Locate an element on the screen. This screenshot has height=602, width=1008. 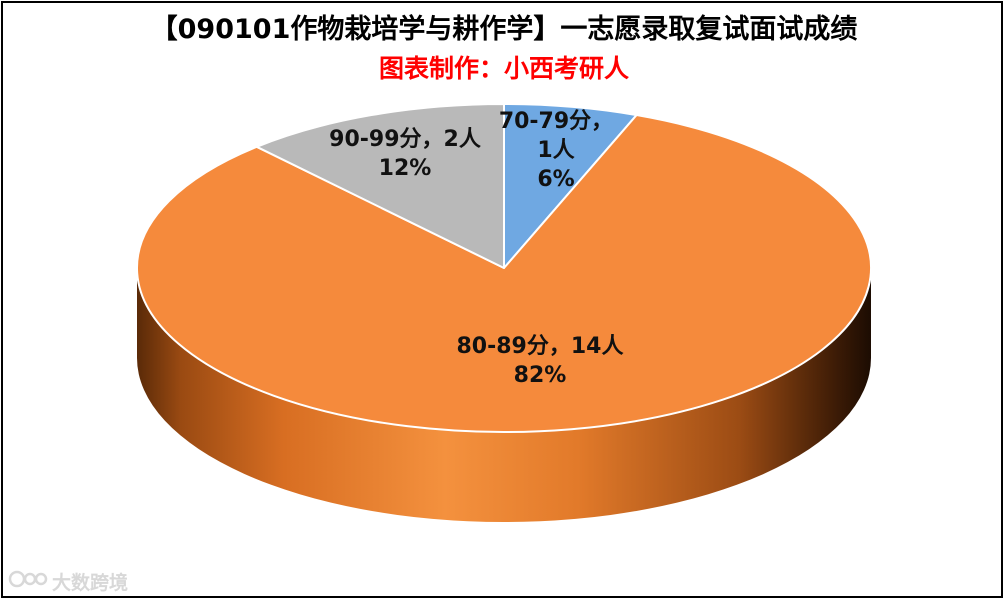
watermark-text: 大数跨境 is located at coordinates (90, 583).